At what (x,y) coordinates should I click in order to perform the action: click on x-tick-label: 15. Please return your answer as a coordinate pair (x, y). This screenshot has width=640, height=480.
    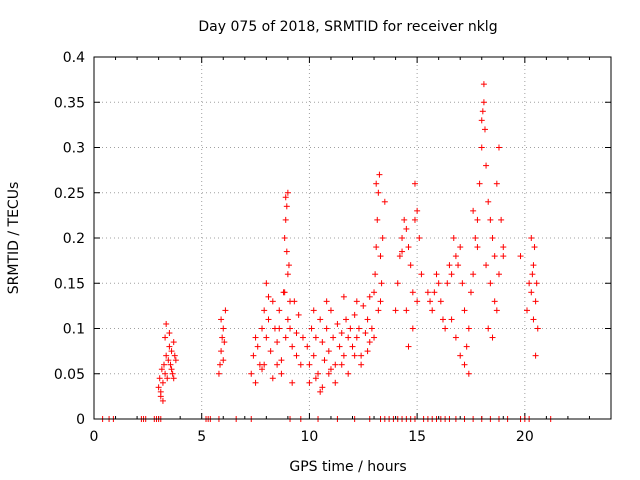
    Looking at the image, I should click on (417, 437).